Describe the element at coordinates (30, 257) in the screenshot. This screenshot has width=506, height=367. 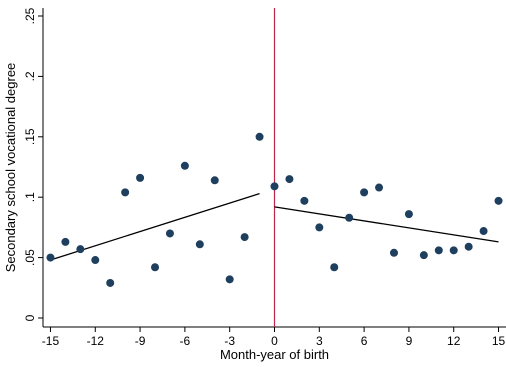
I see `y-tick-label: .05` at that location.